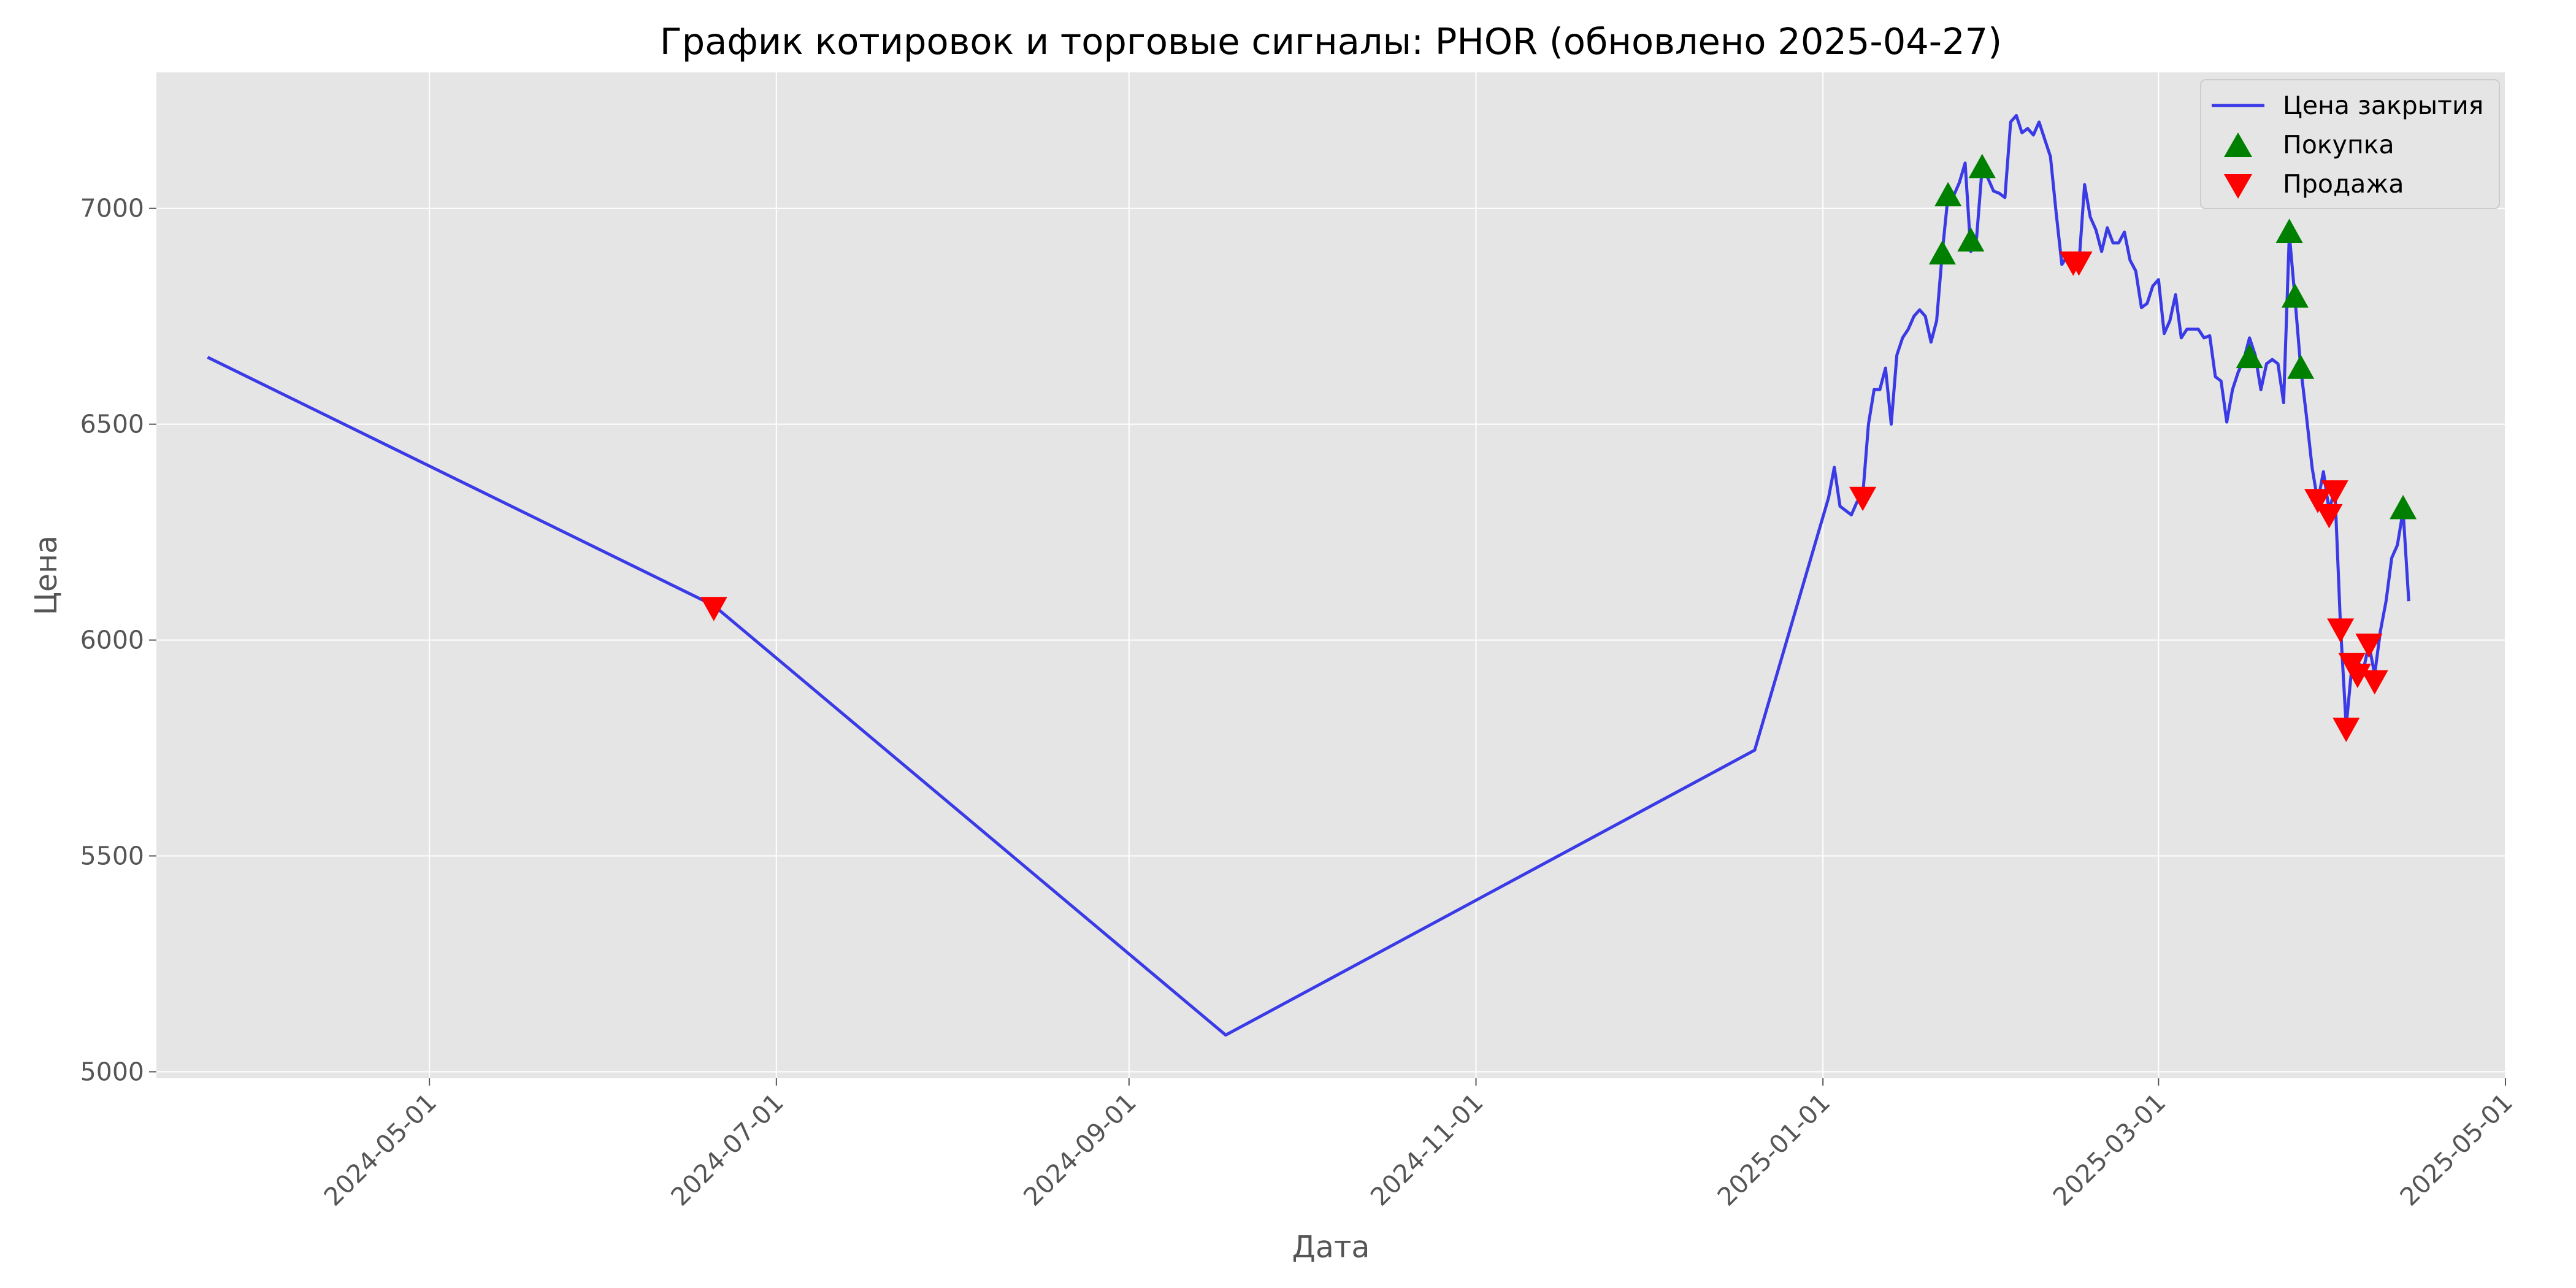  I want to click on x-tick-label: 2025-05-01, so click(2456, 1149).